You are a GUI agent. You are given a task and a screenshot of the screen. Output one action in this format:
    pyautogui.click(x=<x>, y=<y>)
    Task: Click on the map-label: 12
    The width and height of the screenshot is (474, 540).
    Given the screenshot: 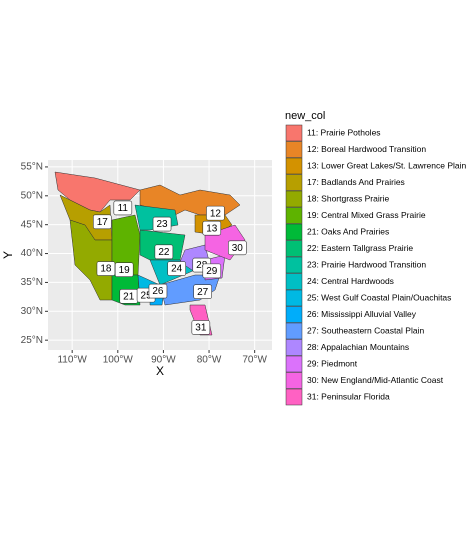 What is the action you would take?
    pyautogui.click(x=216, y=213)
    